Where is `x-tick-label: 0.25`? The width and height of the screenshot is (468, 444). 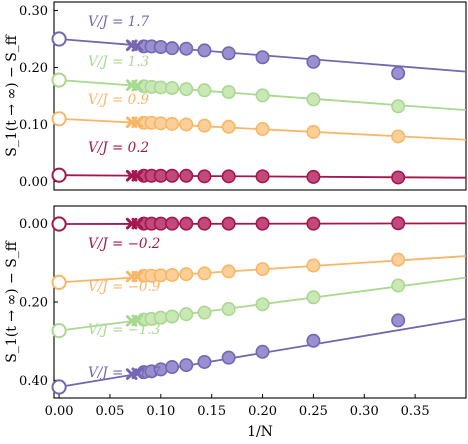 x-tick-label: 0.25 is located at coordinates (313, 411).